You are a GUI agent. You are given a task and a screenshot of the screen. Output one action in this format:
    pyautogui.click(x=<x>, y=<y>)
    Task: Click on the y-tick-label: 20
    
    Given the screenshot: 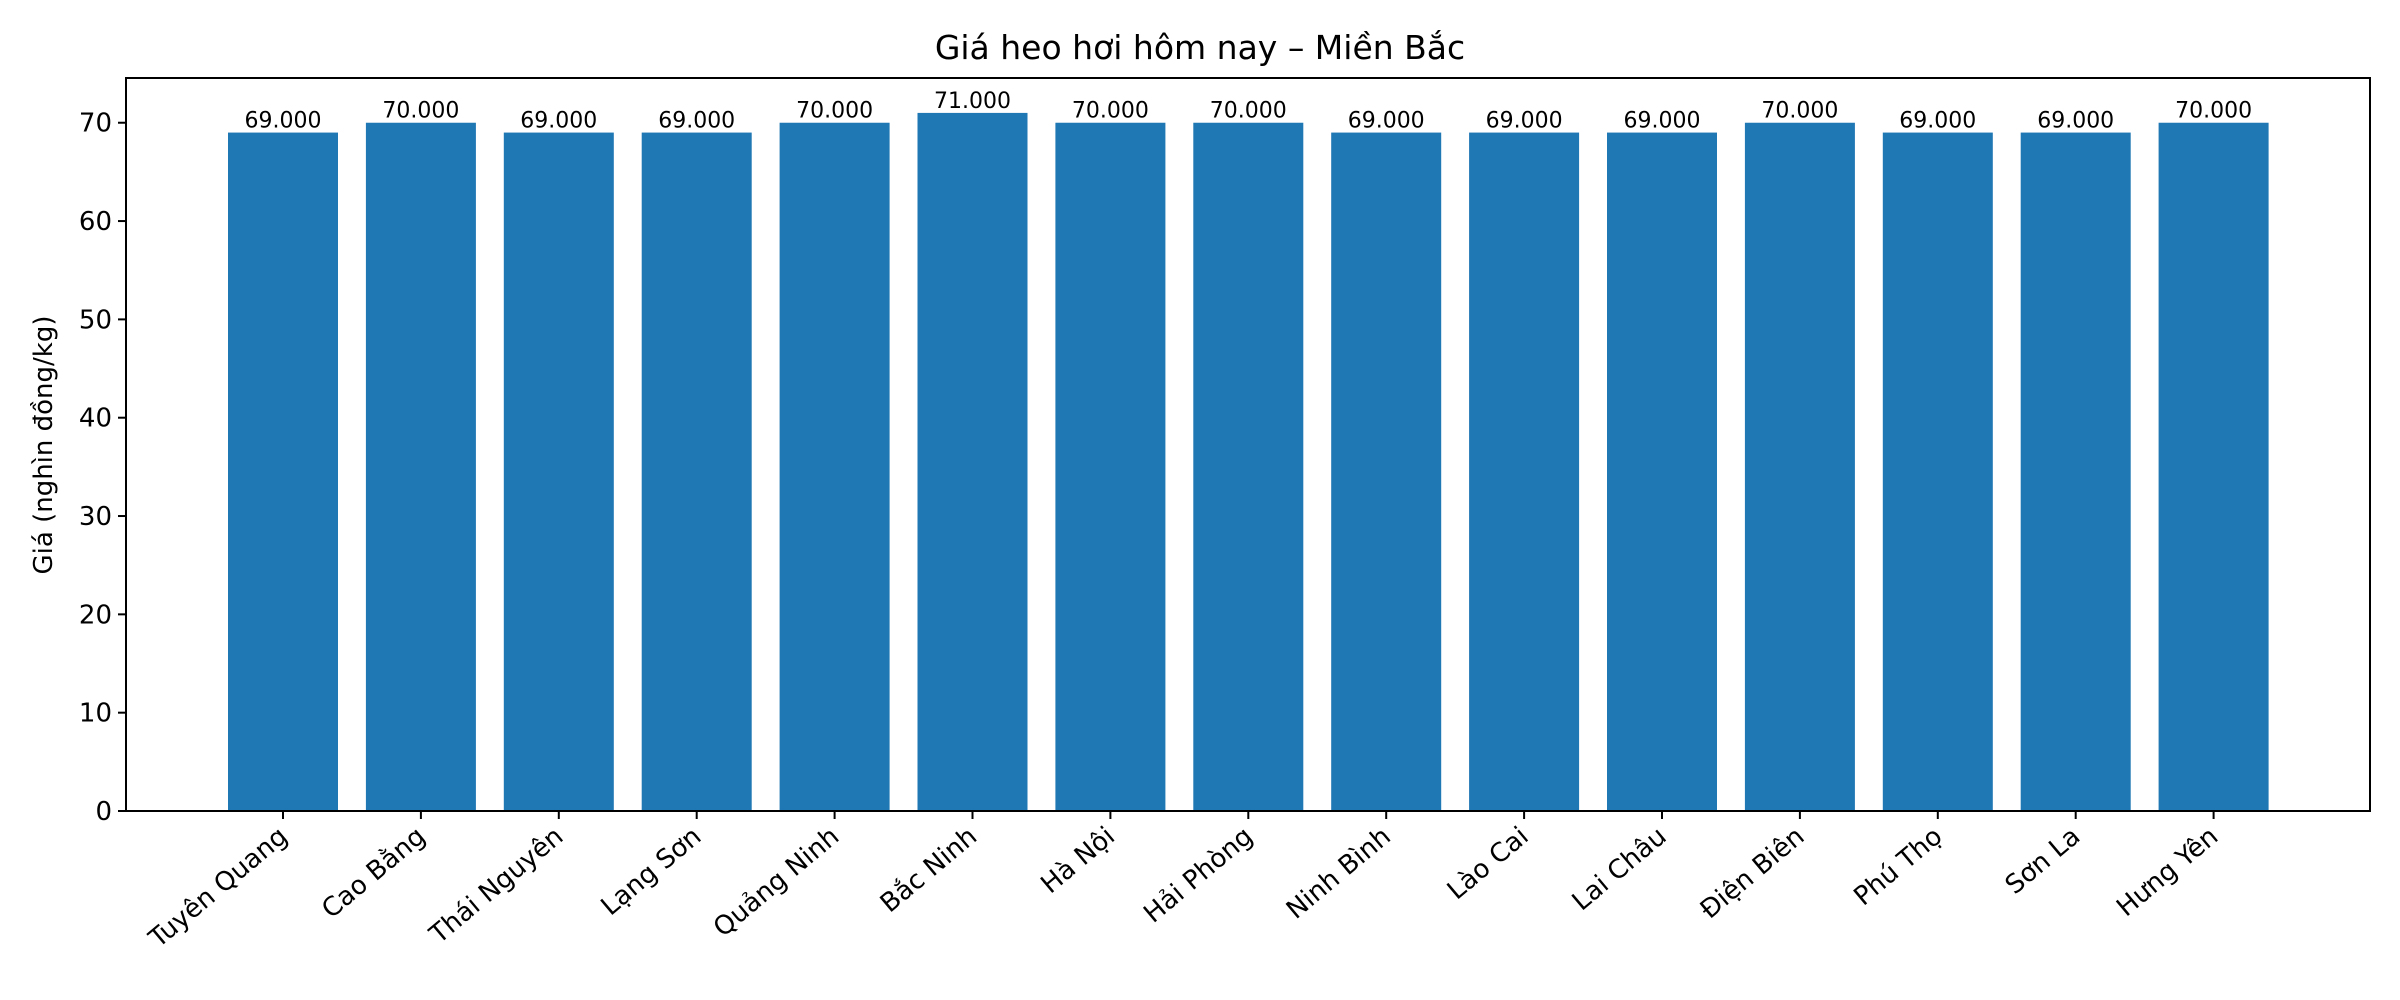 What is the action you would take?
    pyautogui.click(x=95, y=615)
    